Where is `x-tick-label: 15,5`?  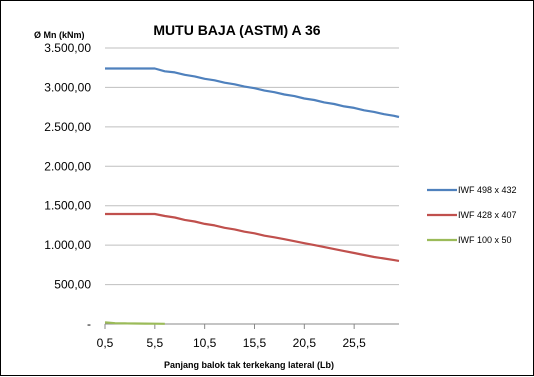
x-tick-label: 15,5 is located at coordinates (255, 343).